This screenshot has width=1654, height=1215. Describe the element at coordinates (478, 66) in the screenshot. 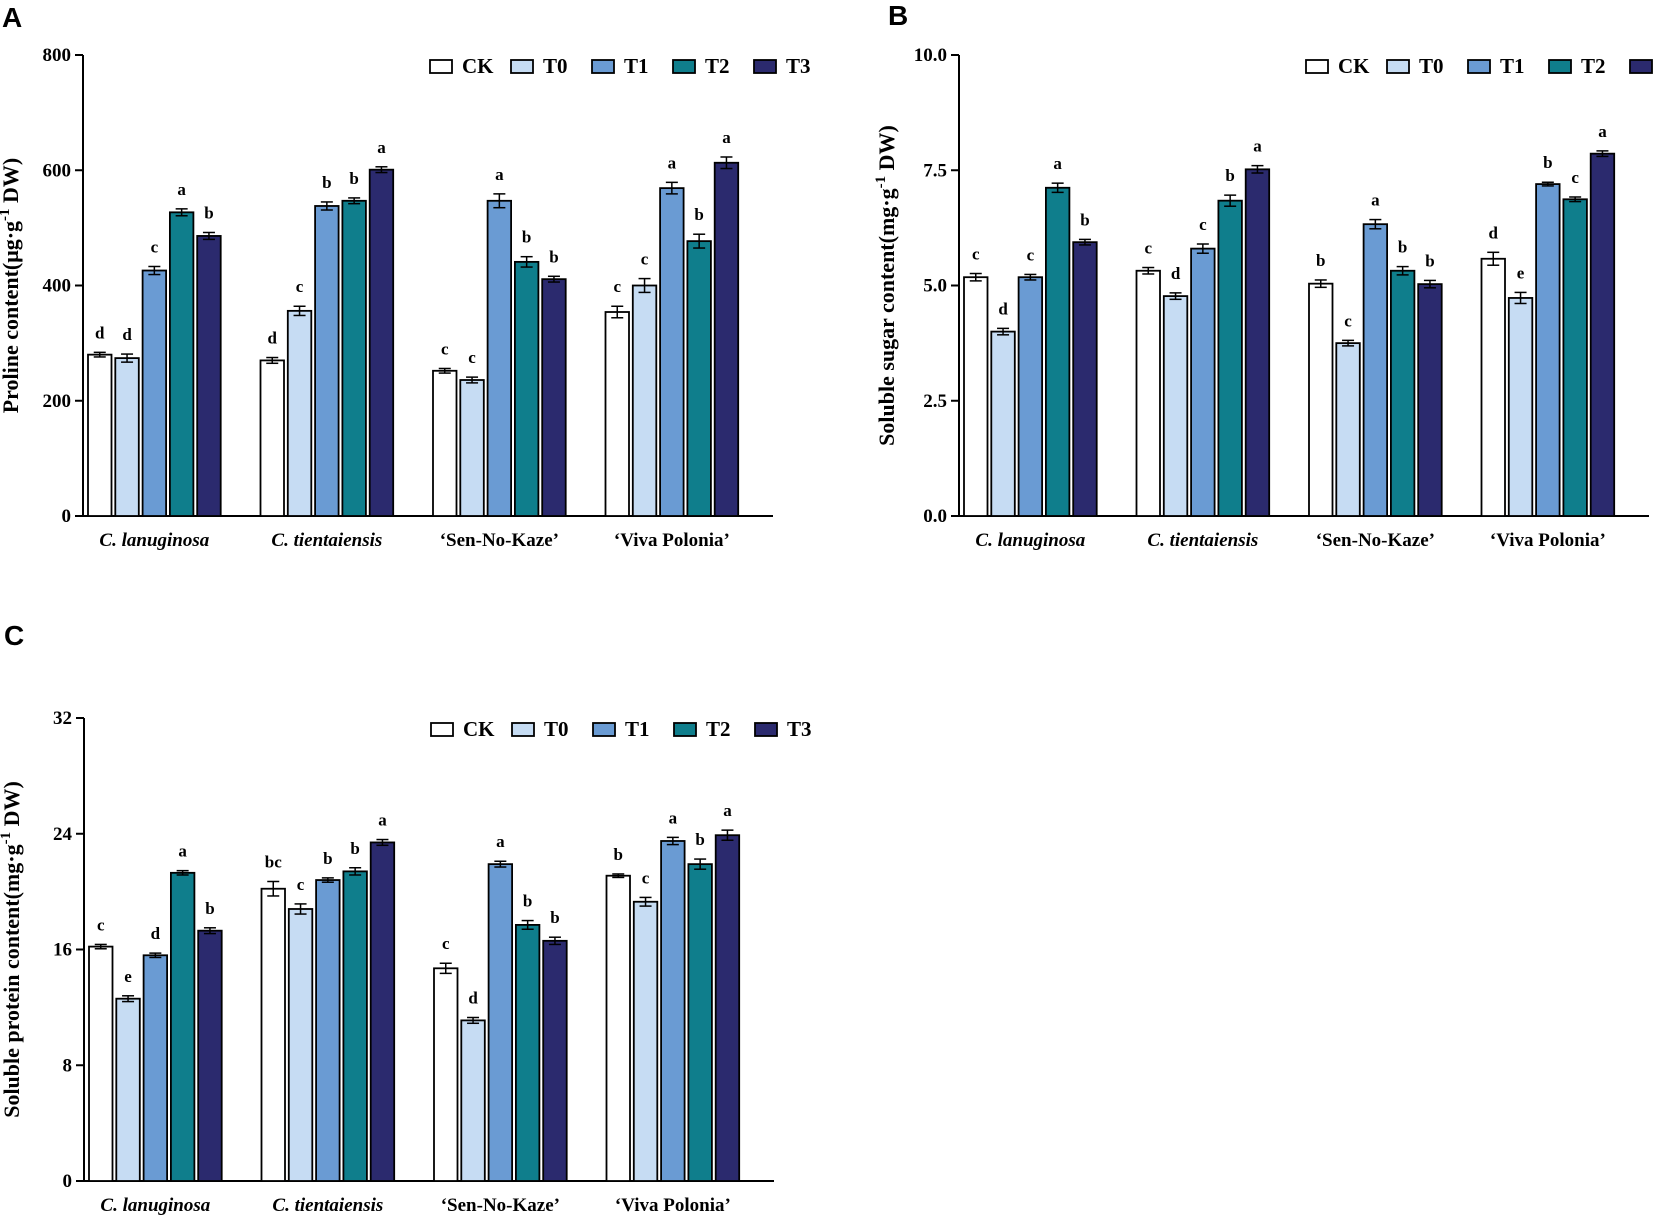

I see `legend-label-ck: CK` at that location.